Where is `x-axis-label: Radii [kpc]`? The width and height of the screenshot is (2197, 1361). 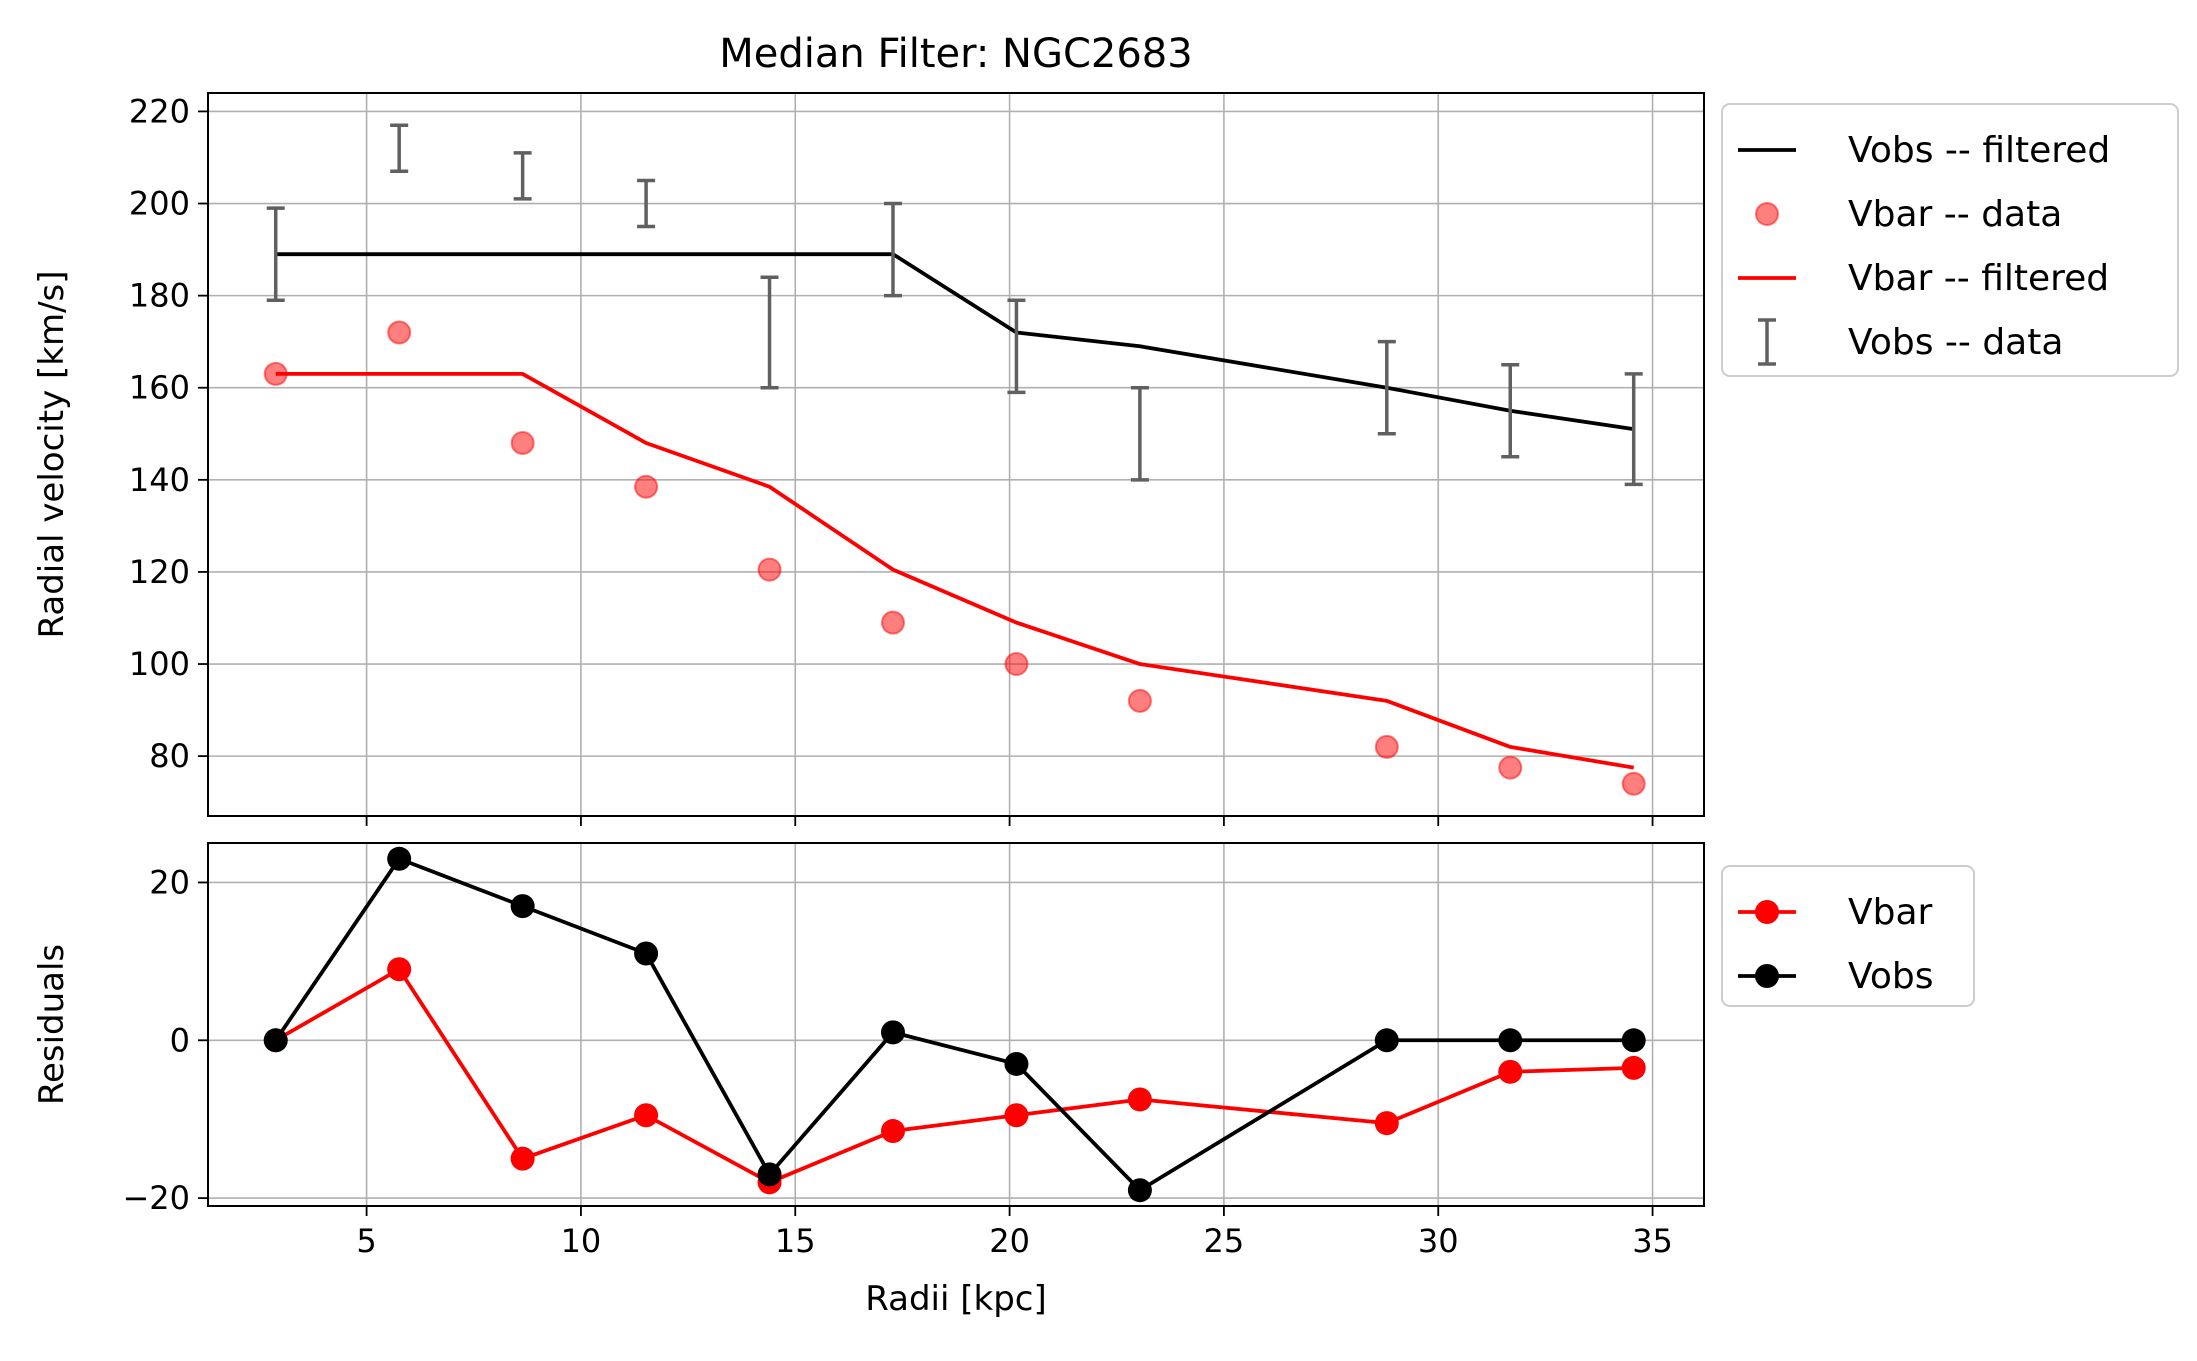
x-axis-label: Radii [kpc] is located at coordinates (956, 1299).